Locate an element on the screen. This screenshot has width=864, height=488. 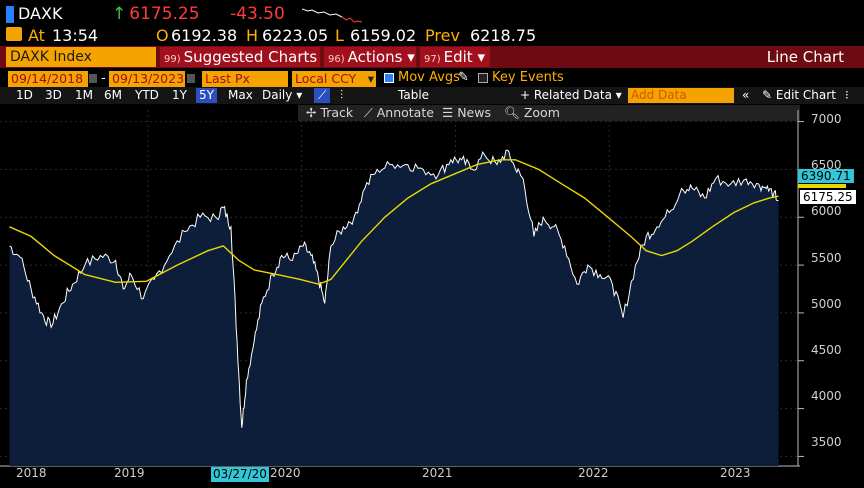
y-tick-label: 6000 is located at coordinates (826, 211).